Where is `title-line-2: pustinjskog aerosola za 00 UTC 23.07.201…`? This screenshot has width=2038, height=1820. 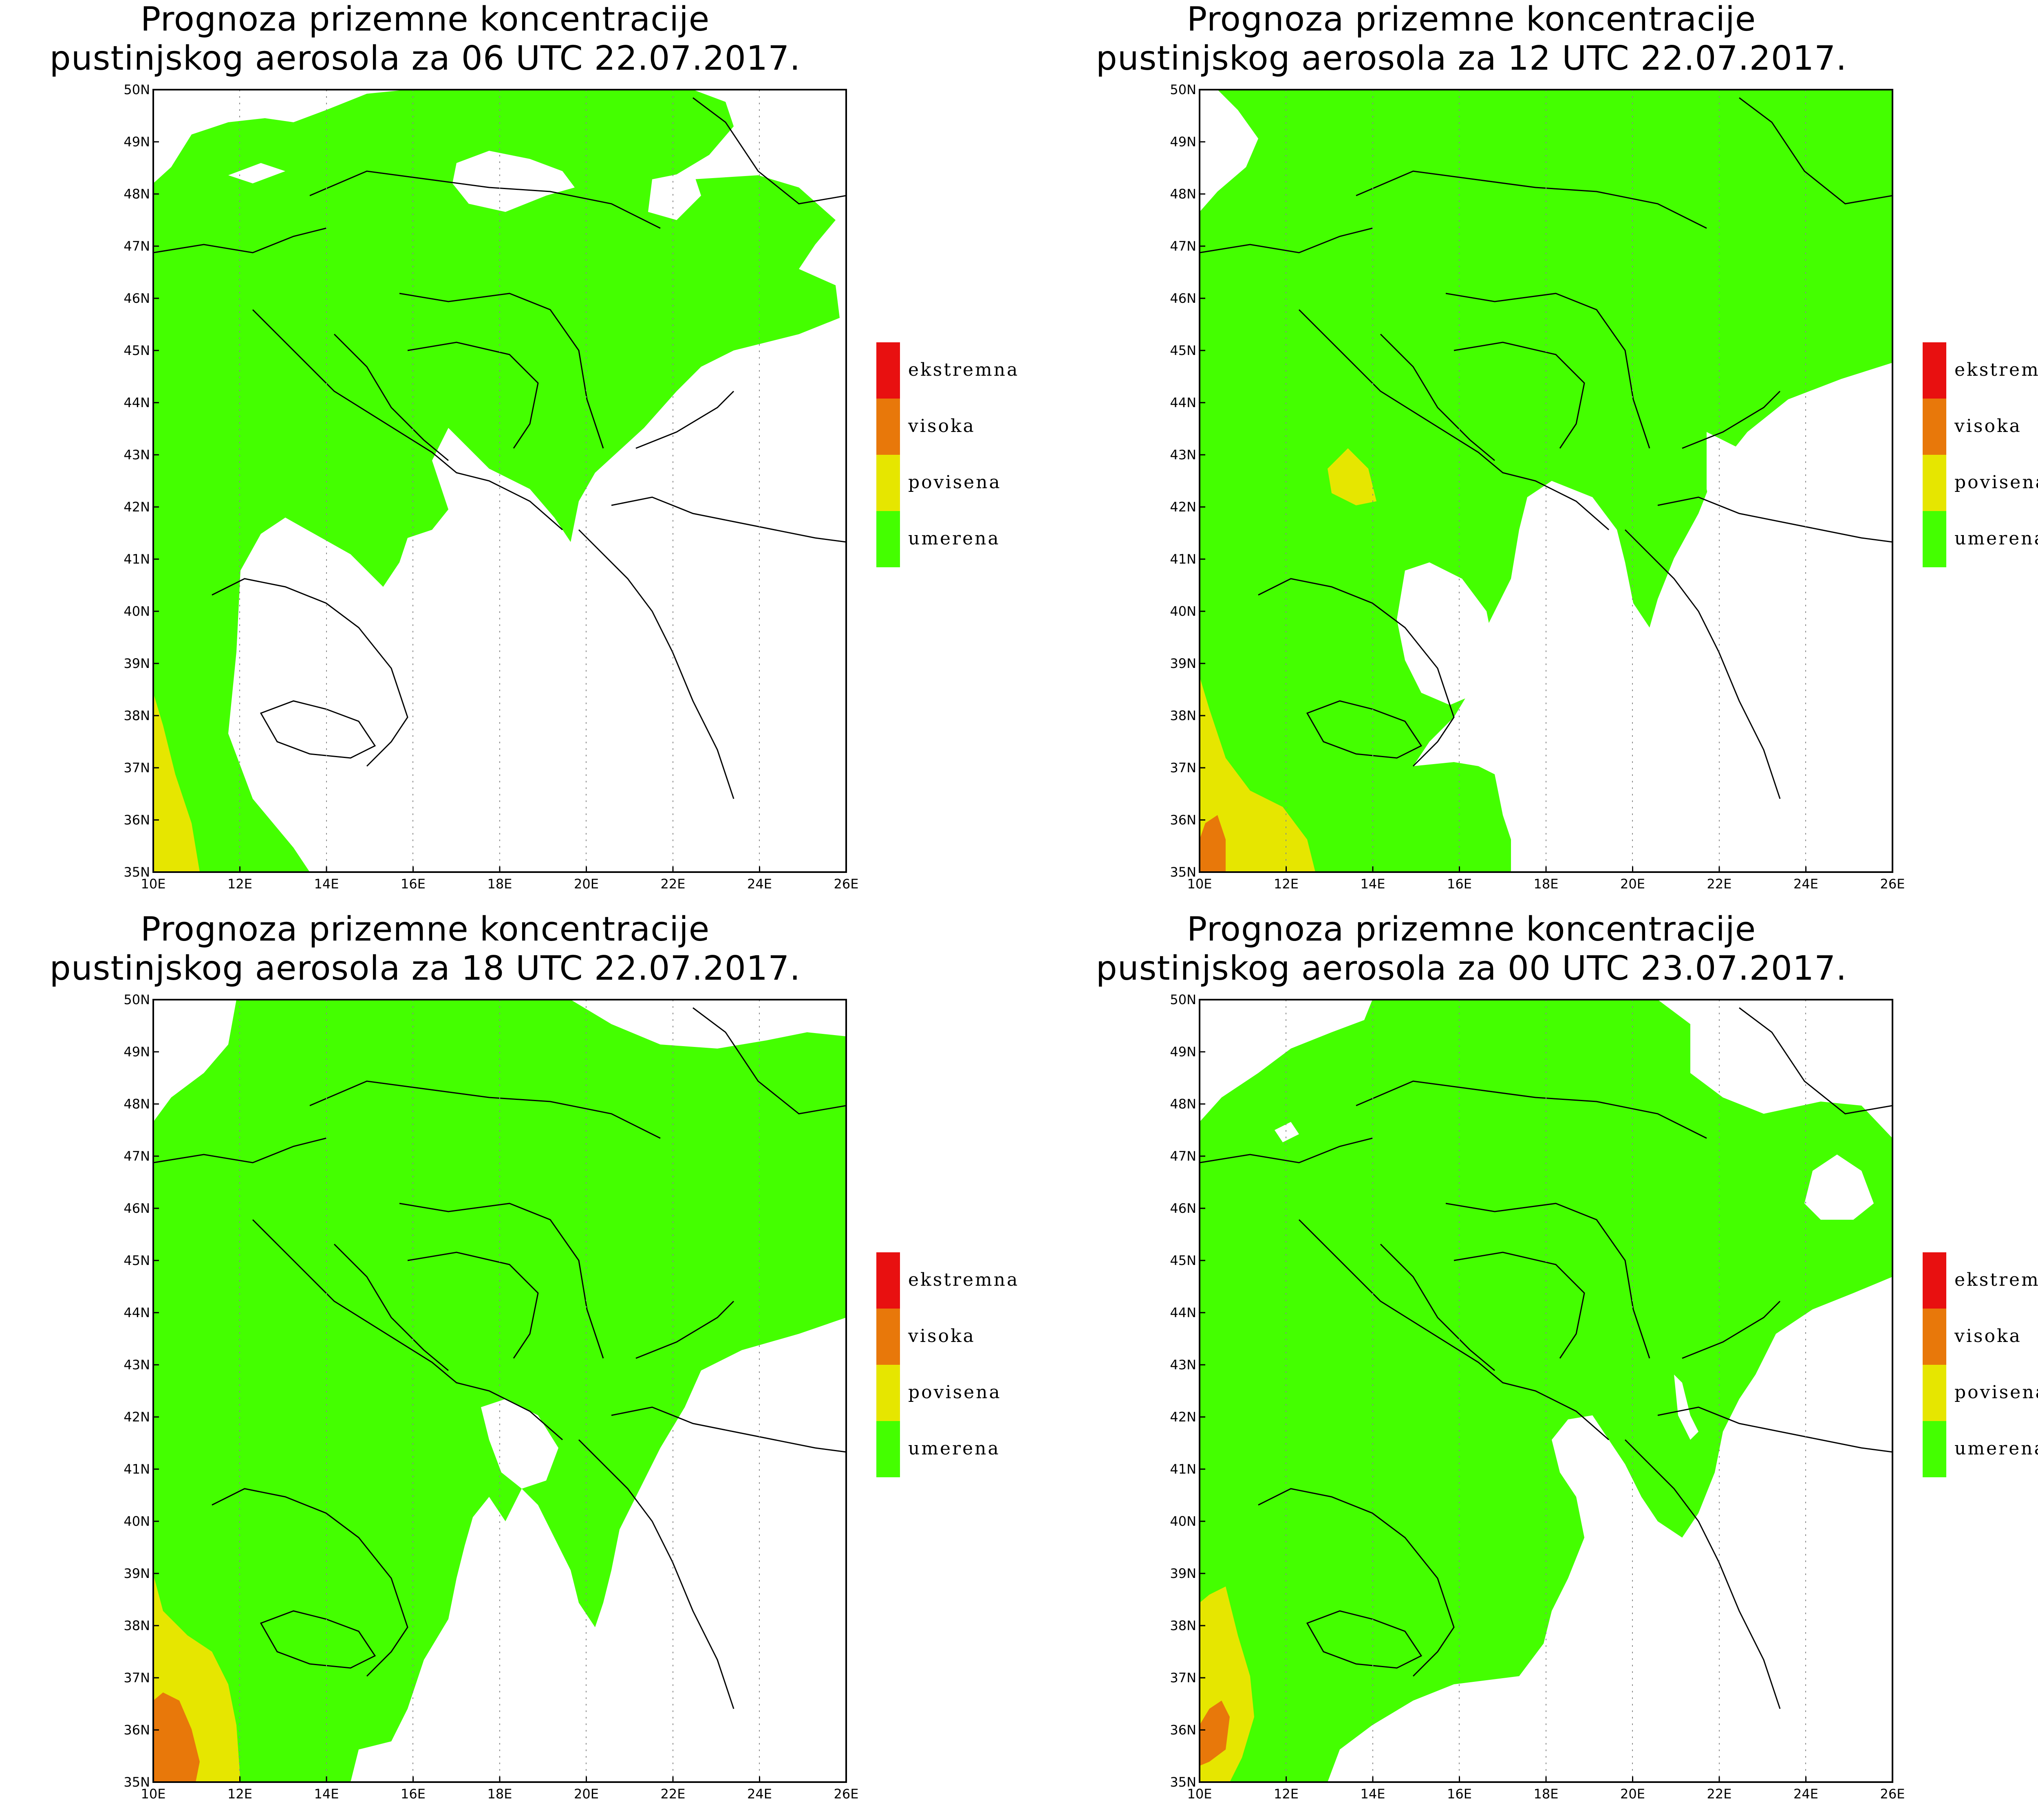 title-line-2: pustinjskog aerosola za 00 UTC 23.07.201… is located at coordinates (1472, 969).